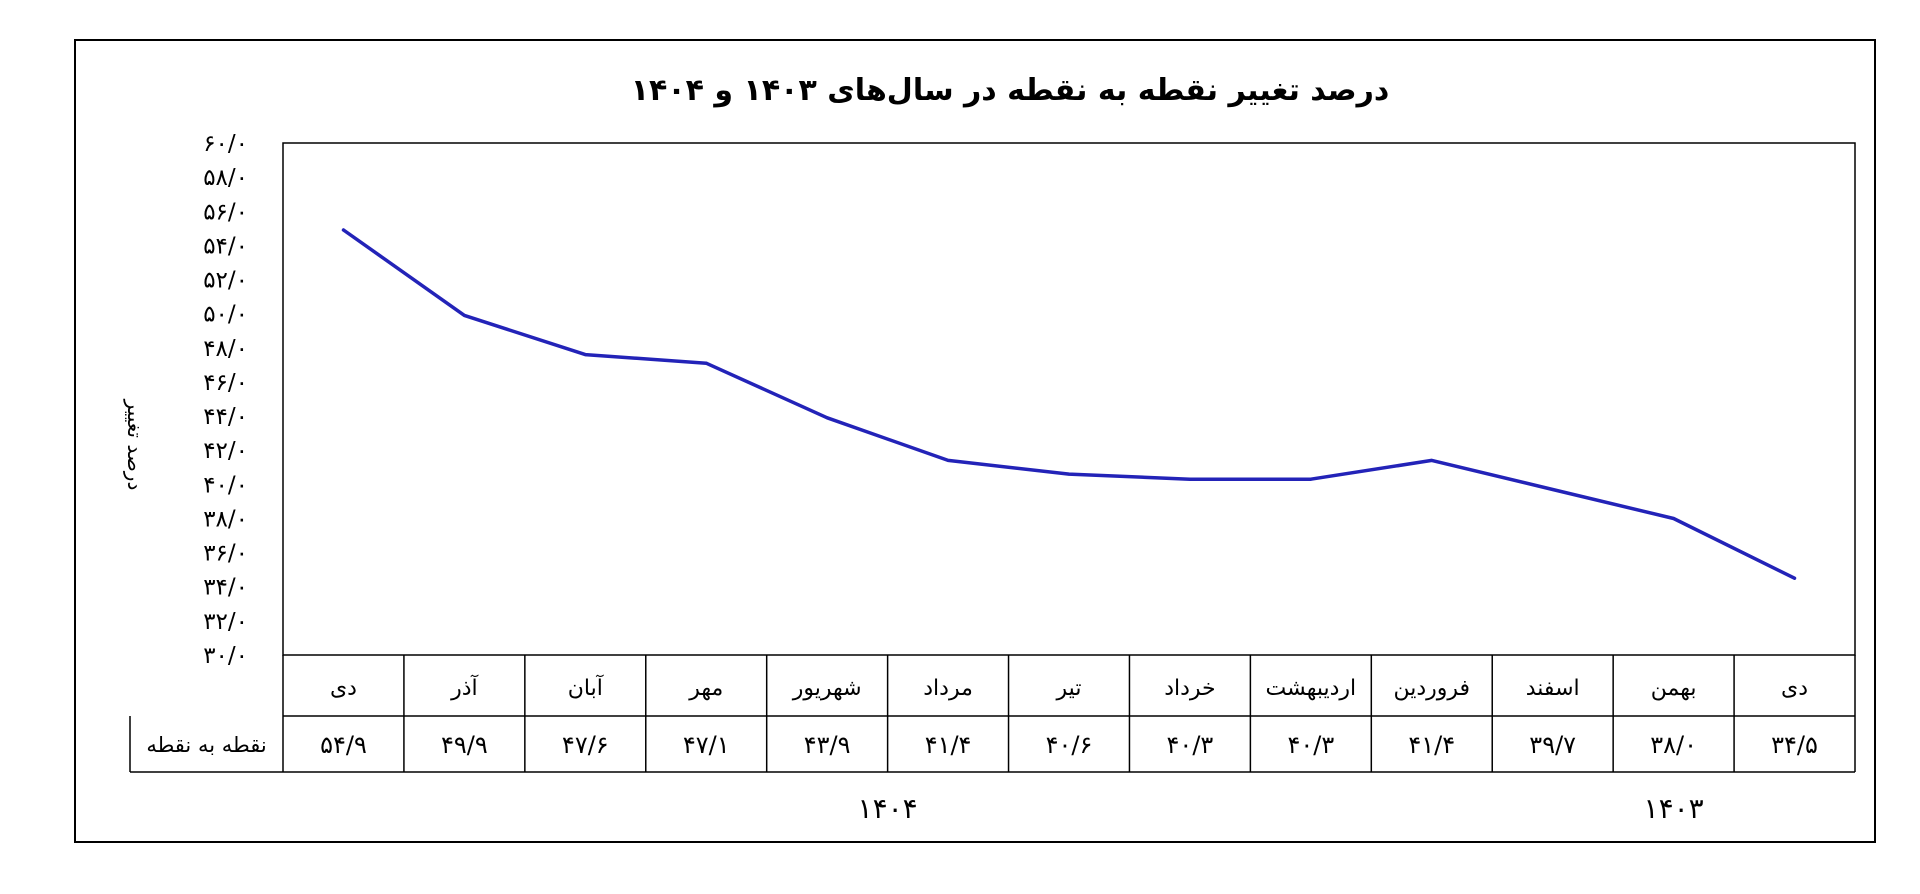 This screenshot has height=894, width=1920. What do you see at coordinates (1189, 688) in the screenshot?
I see `x-category-label: خرداد` at bounding box center [1189, 688].